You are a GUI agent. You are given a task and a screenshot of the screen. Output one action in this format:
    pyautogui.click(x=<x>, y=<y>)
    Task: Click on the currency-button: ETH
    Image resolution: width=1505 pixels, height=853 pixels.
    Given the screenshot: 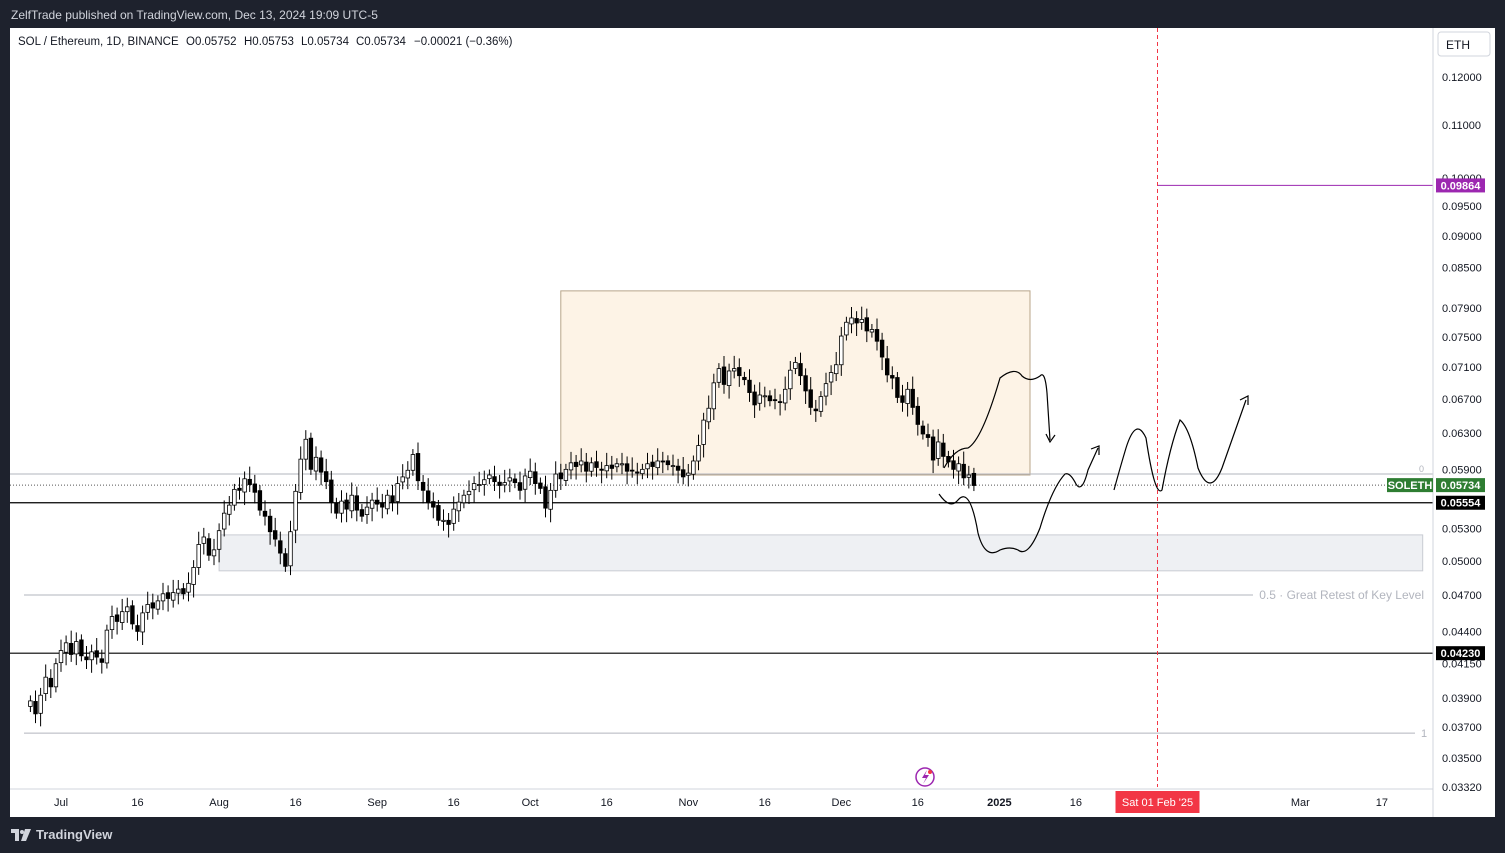 What is the action you would take?
    pyautogui.click(x=1464, y=44)
    